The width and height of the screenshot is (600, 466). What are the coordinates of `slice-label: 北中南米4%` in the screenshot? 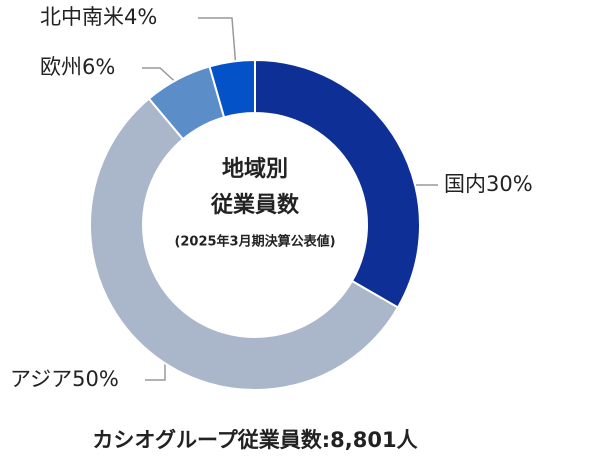 It's located at (98, 17).